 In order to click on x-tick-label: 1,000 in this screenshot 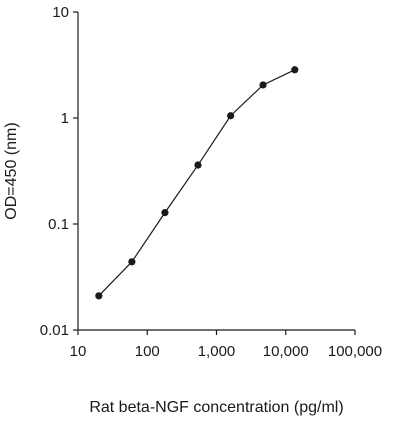, I will do `click(217, 351)`.